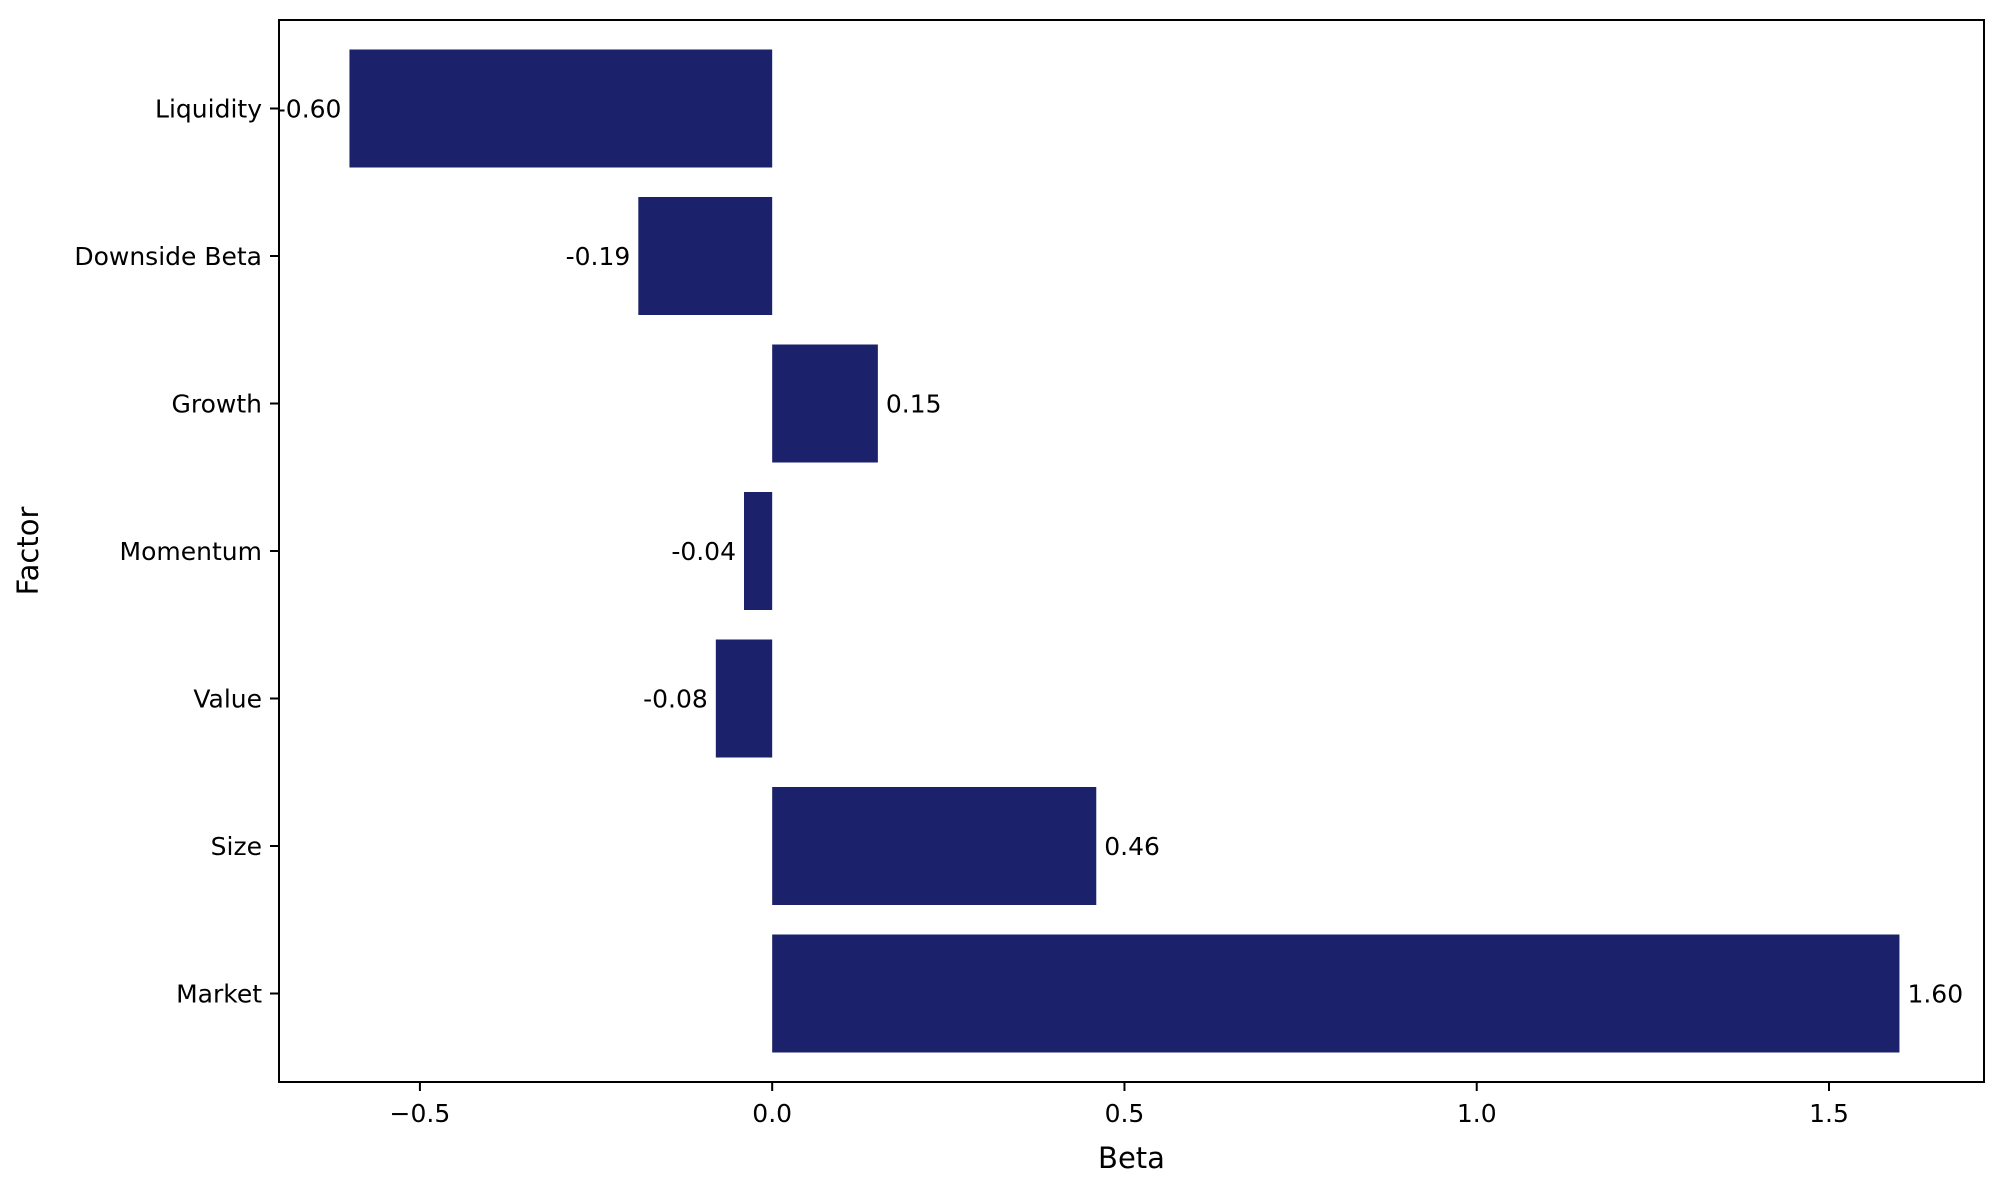  What do you see at coordinates (675, 699) in the screenshot?
I see `bar-value-label: -0.08` at bounding box center [675, 699].